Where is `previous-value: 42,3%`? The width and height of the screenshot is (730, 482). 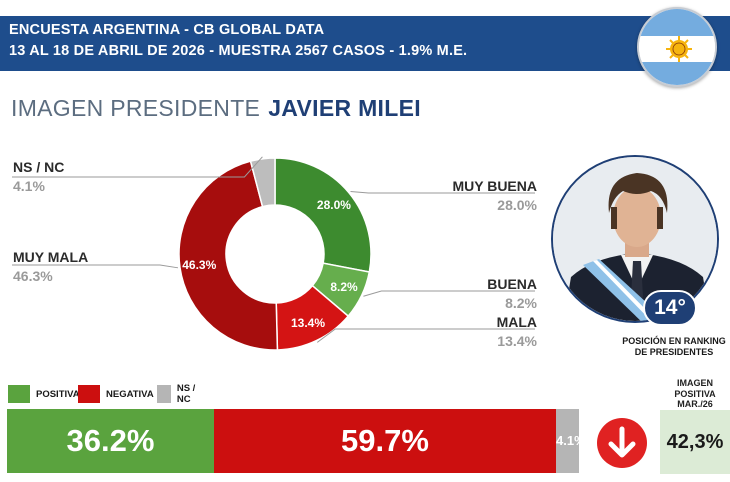 previous-value: 42,3% is located at coordinates (695, 442).